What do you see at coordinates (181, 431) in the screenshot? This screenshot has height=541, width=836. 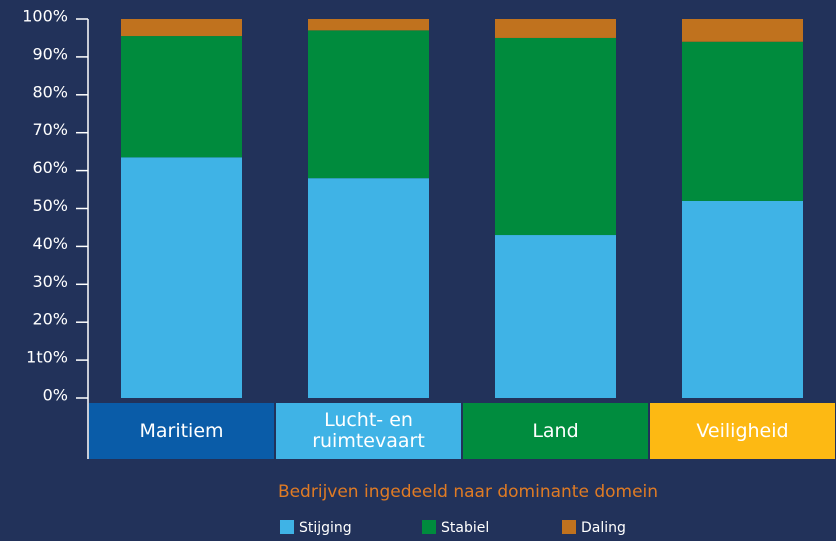 I see `category-label: Maritiem` at bounding box center [181, 431].